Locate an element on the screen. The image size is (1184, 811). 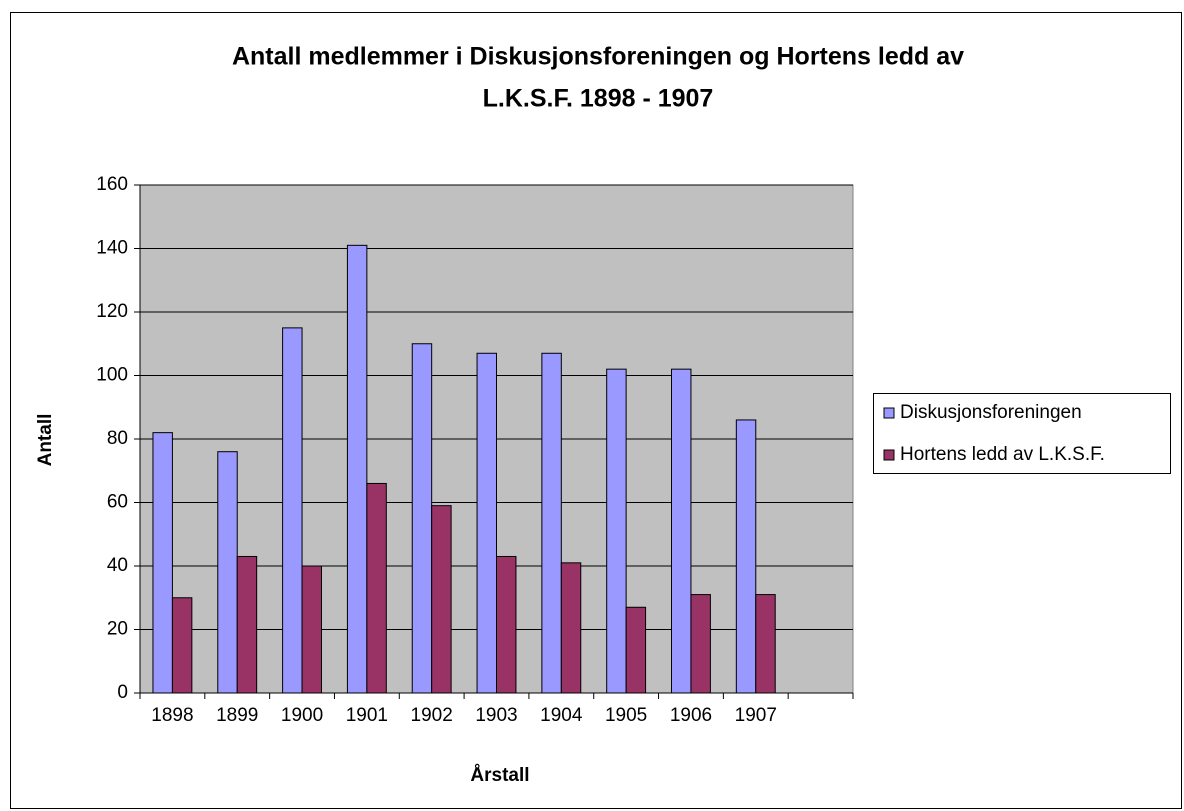
y-tick-label: 140 is located at coordinates (112, 248).